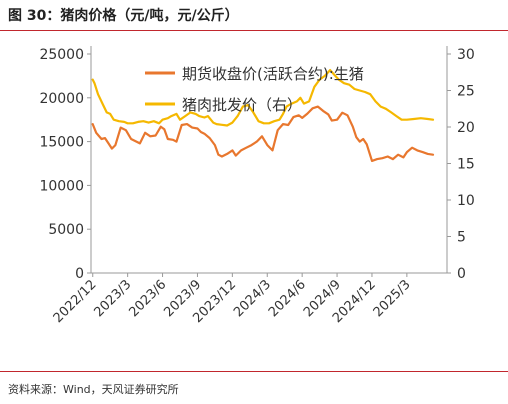 This screenshot has height=404, width=508. Describe the element at coordinates (61, 186) in the screenshot. I see `y-left-tick-label: 10000` at that location.